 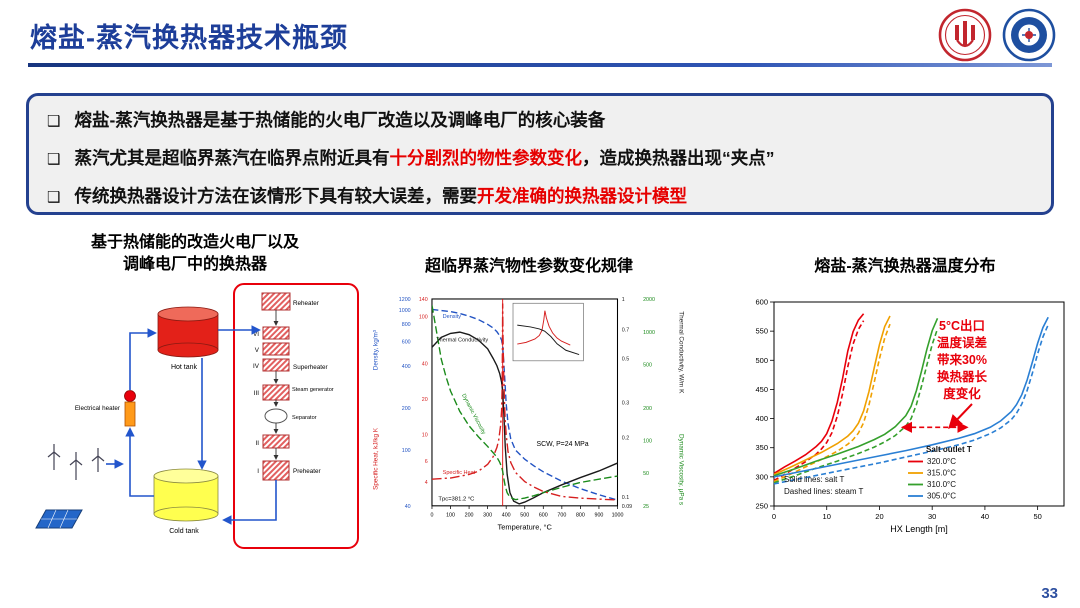 What do you see at coordinates (306, 303) in the screenshot?
I see `reheater-label: Reheater` at bounding box center [306, 303].